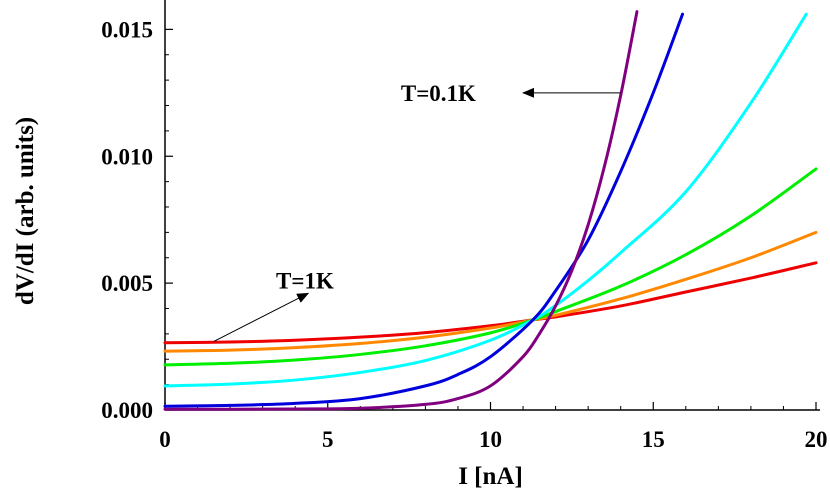 This screenshot has height=498, width=830. What do you see at coordinates (653, 439) in the screenshot?
I see `x-tick-label: 15` at bounding box center [653, 439].